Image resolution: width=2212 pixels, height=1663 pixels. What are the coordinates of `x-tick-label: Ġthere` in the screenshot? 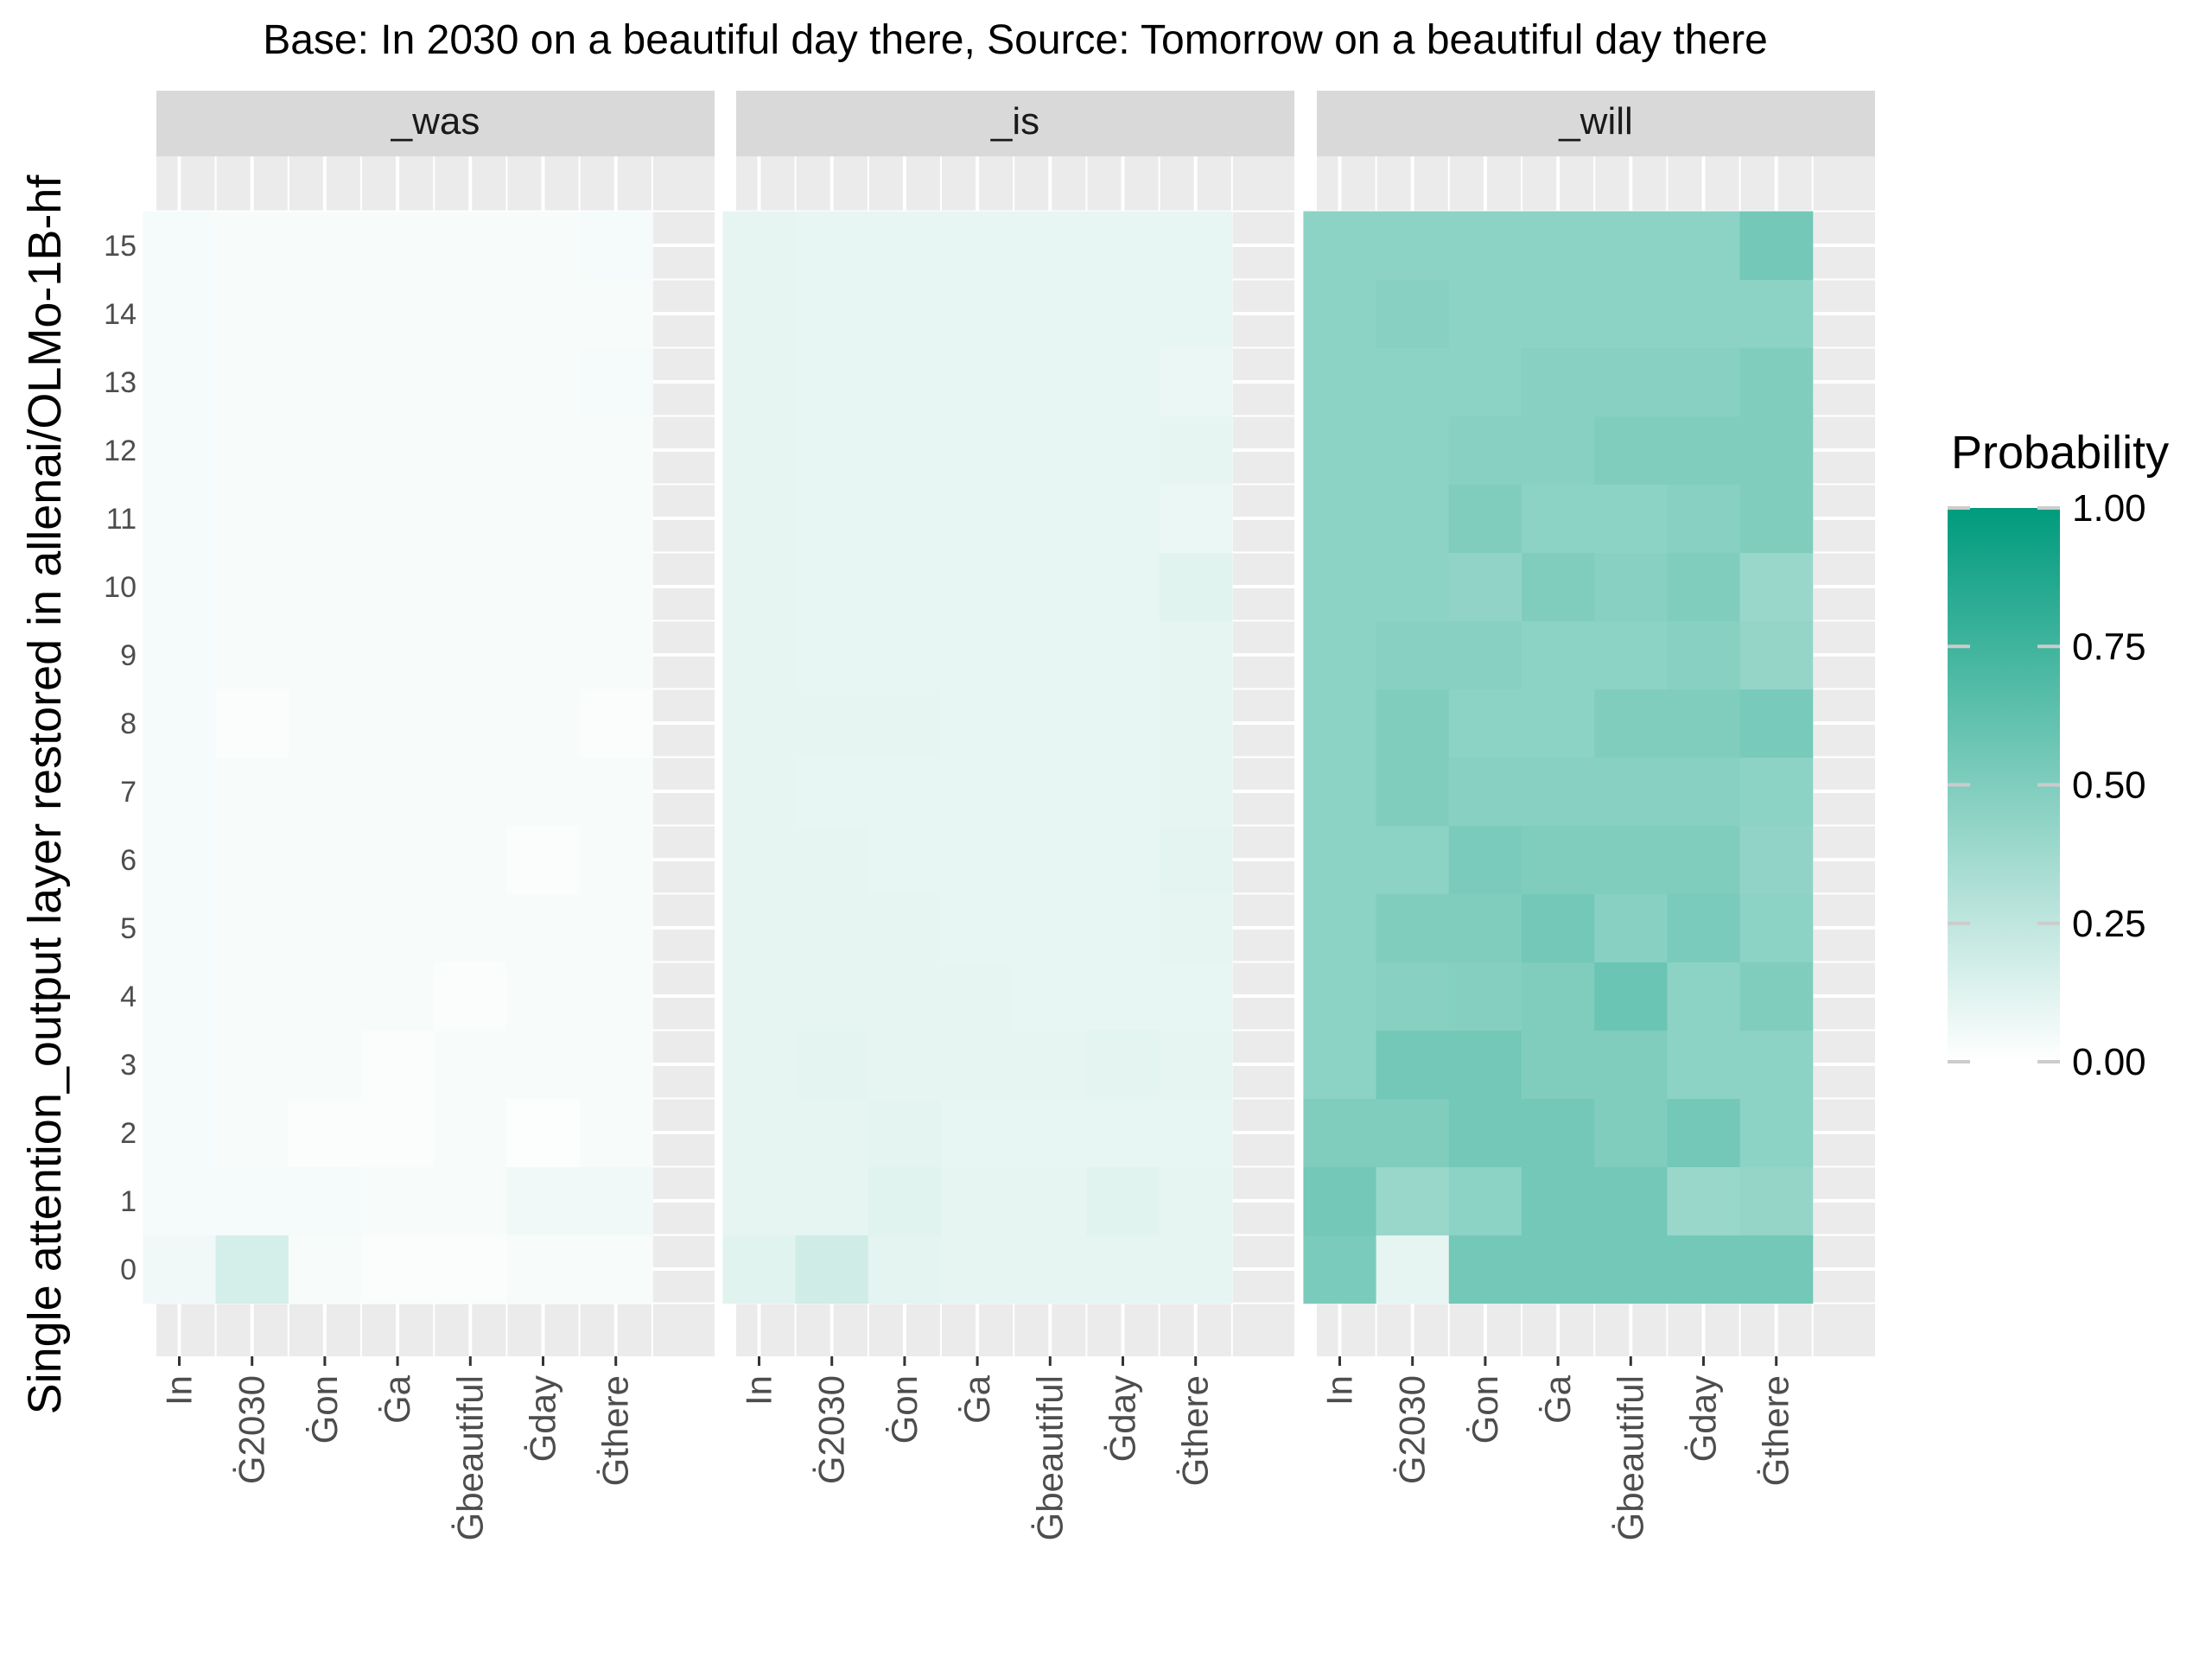 It's located at (1776, 1430).